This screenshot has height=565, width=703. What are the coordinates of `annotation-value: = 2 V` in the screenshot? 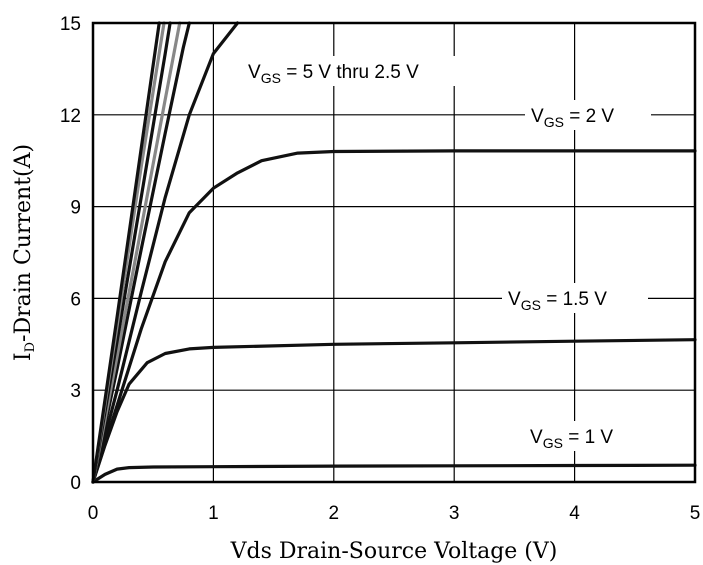 It's located at (589, 116).